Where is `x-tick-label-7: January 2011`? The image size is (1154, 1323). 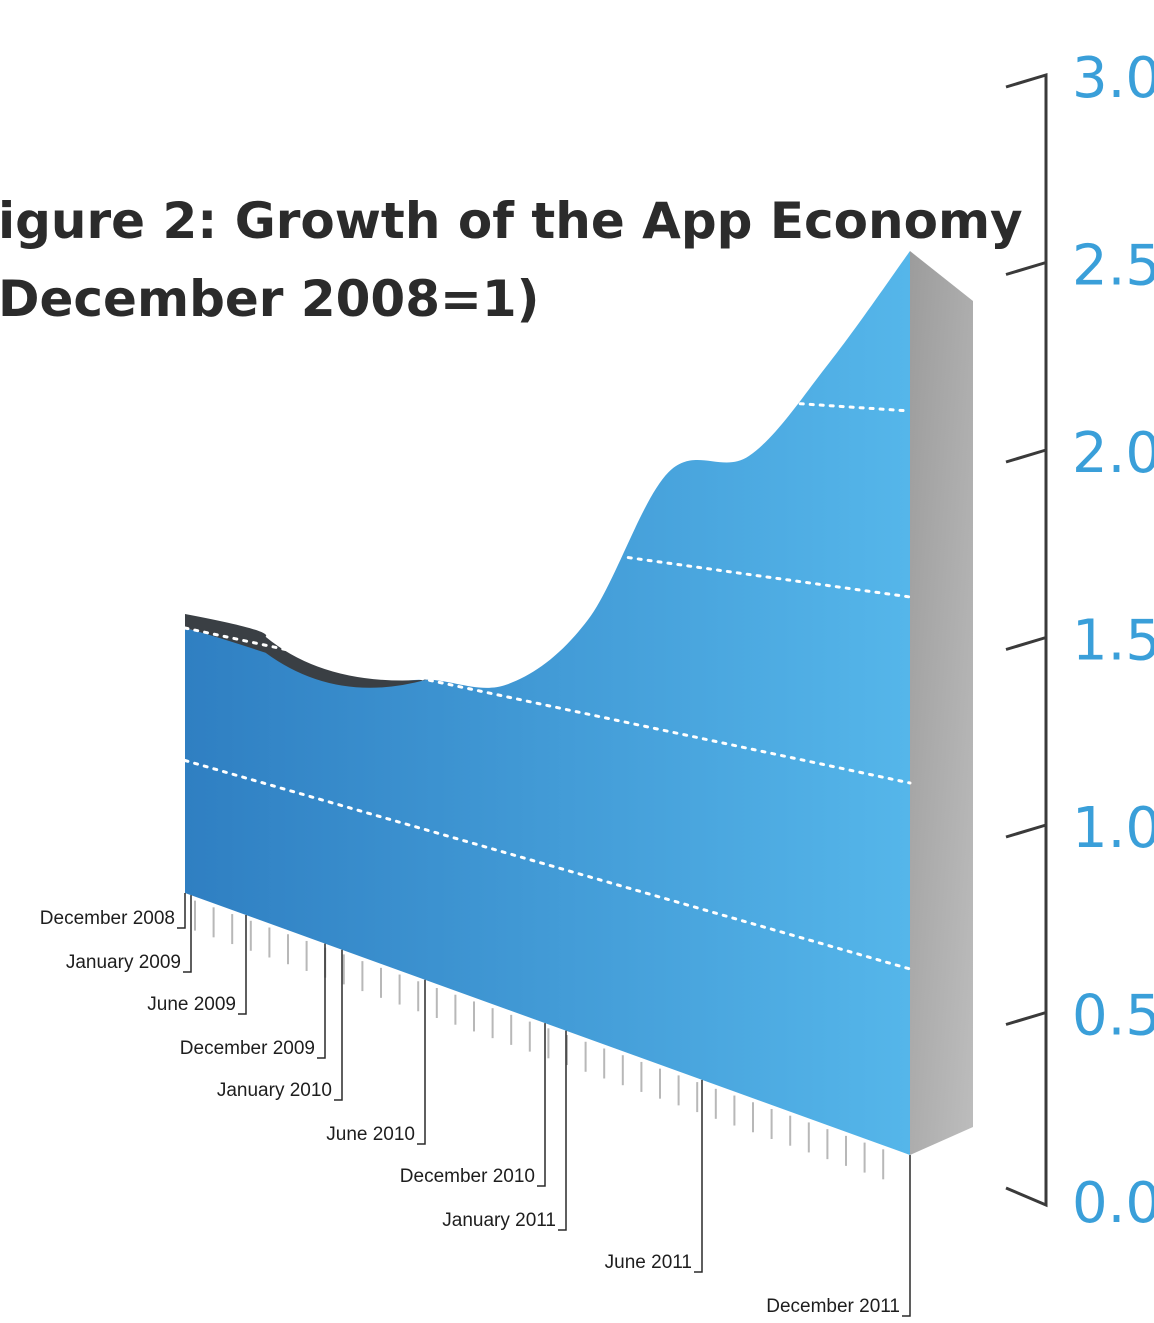 x-tick-label-7: January 2011 is located at coordinates (499, 1220).